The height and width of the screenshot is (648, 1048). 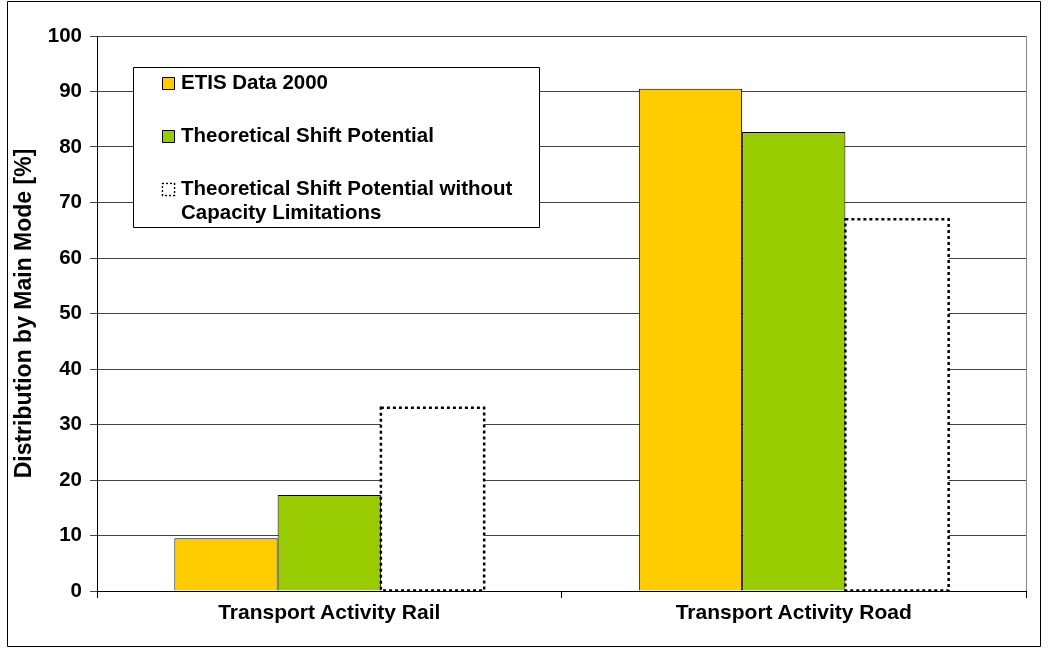 What do you see at coordinates (307, 134) in the screenshot?
I see `legend-label: Theoretical Shift Potential` at bounding box center [307, 134].